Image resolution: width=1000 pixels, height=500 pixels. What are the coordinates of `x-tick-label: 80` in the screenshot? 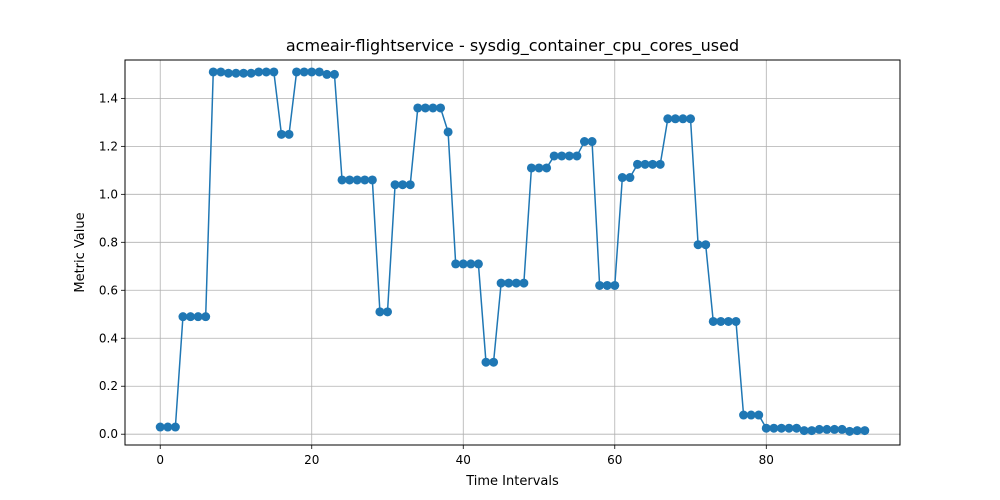 It's located at (766, 460).